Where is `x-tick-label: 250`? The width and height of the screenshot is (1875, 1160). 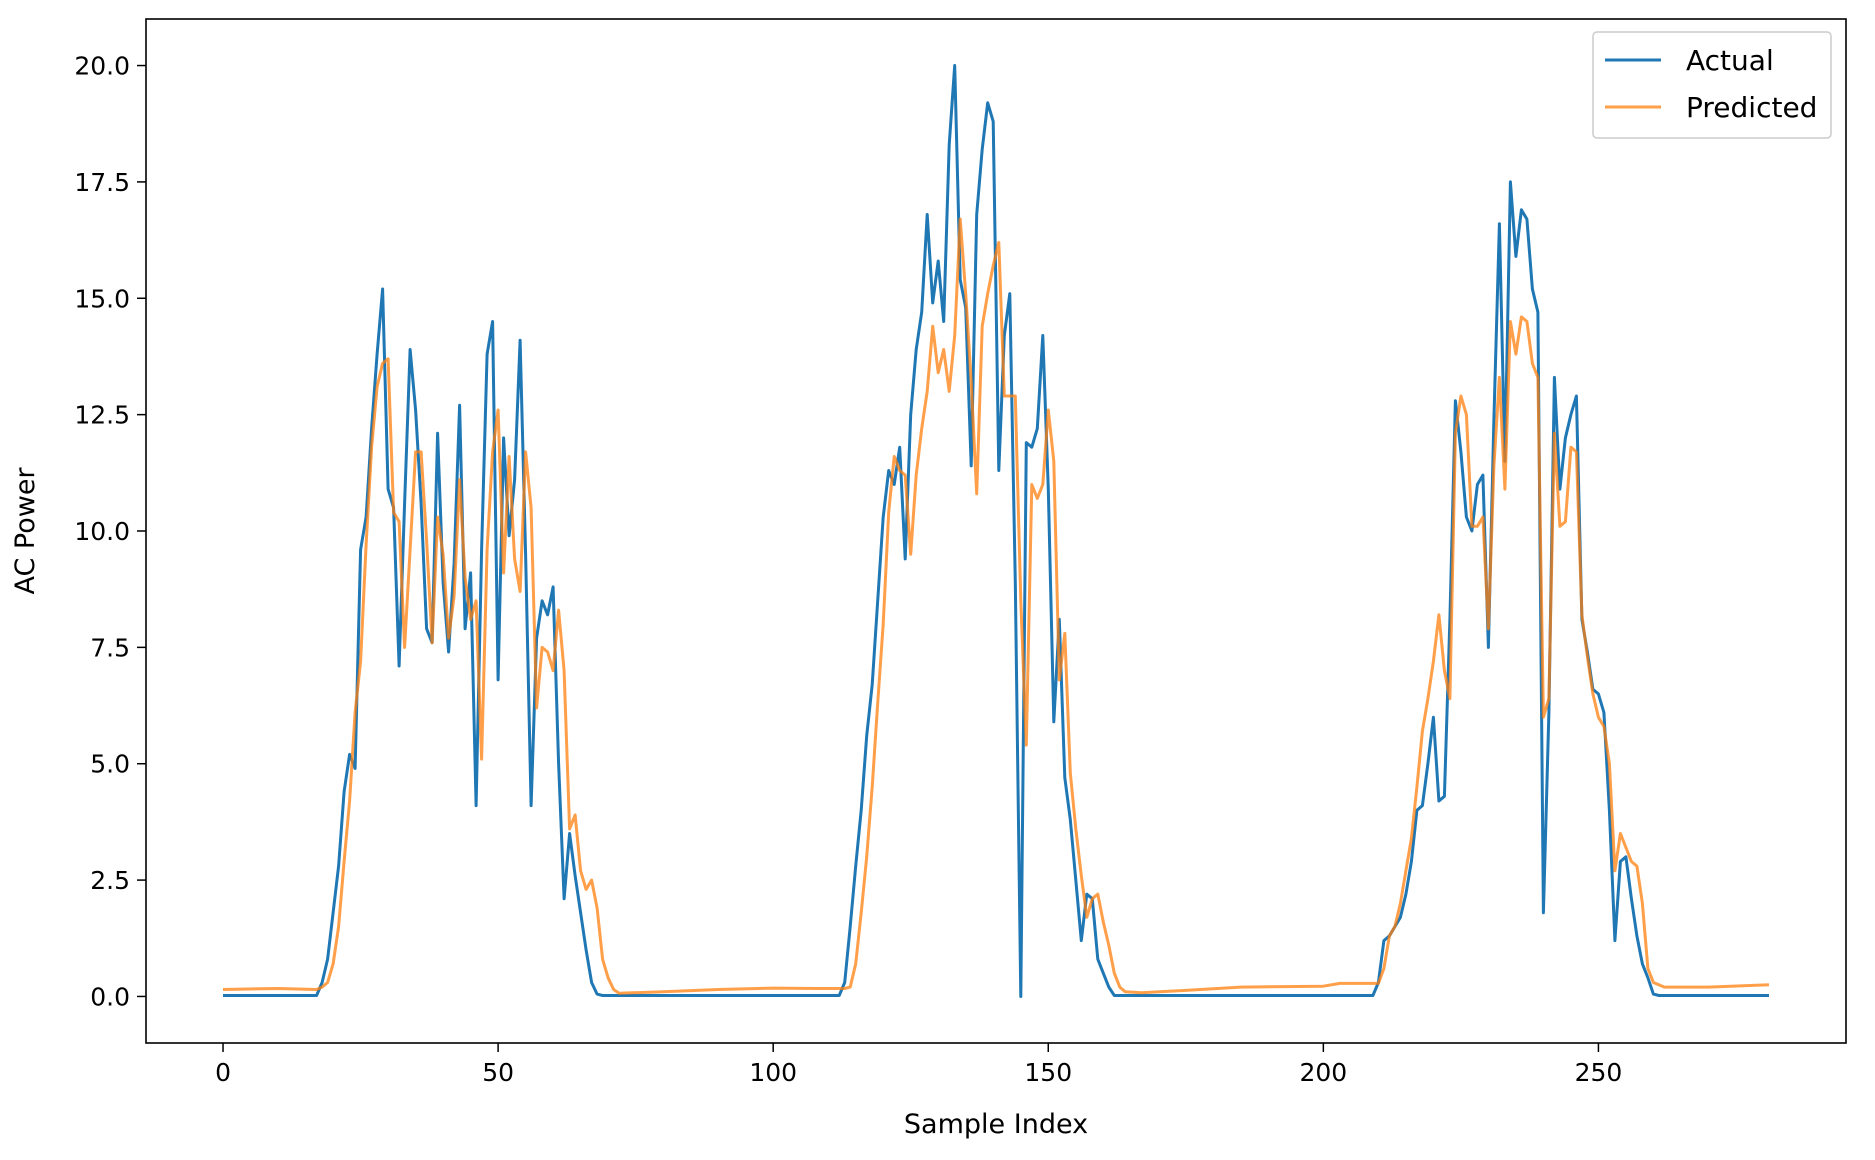 x-tick-label: 250 is located at coordinates (1599, 1072).